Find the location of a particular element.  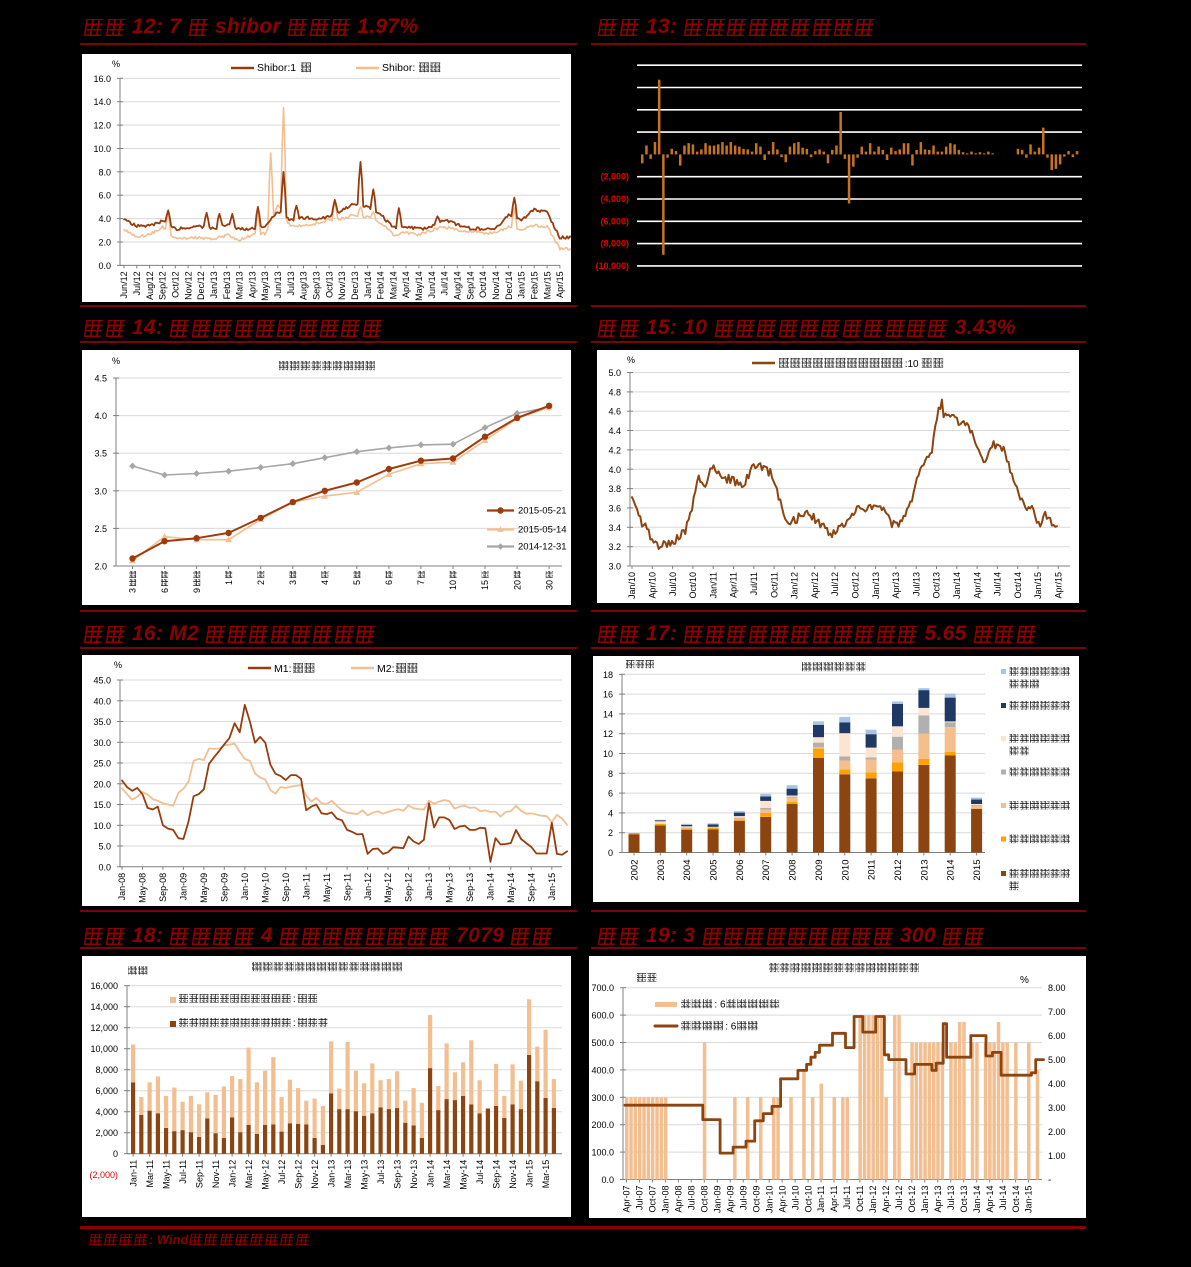

svg-text: 1 is located at coordinates (229, 582).